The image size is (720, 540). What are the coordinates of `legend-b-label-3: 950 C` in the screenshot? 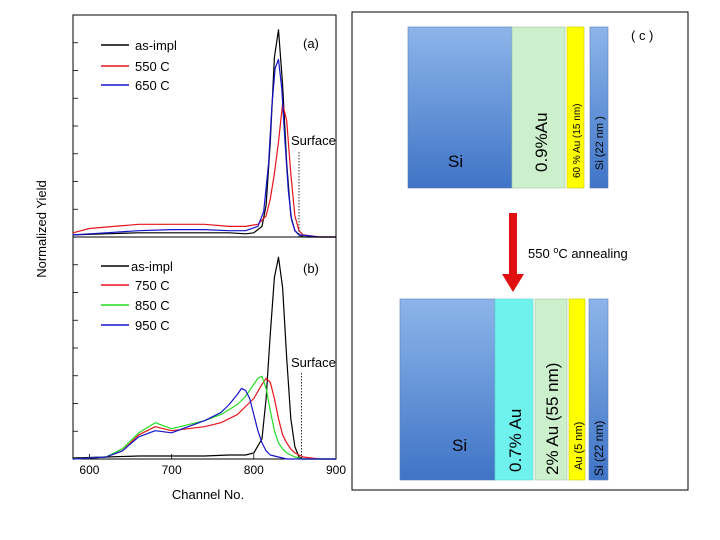 It's located at (152, 325).